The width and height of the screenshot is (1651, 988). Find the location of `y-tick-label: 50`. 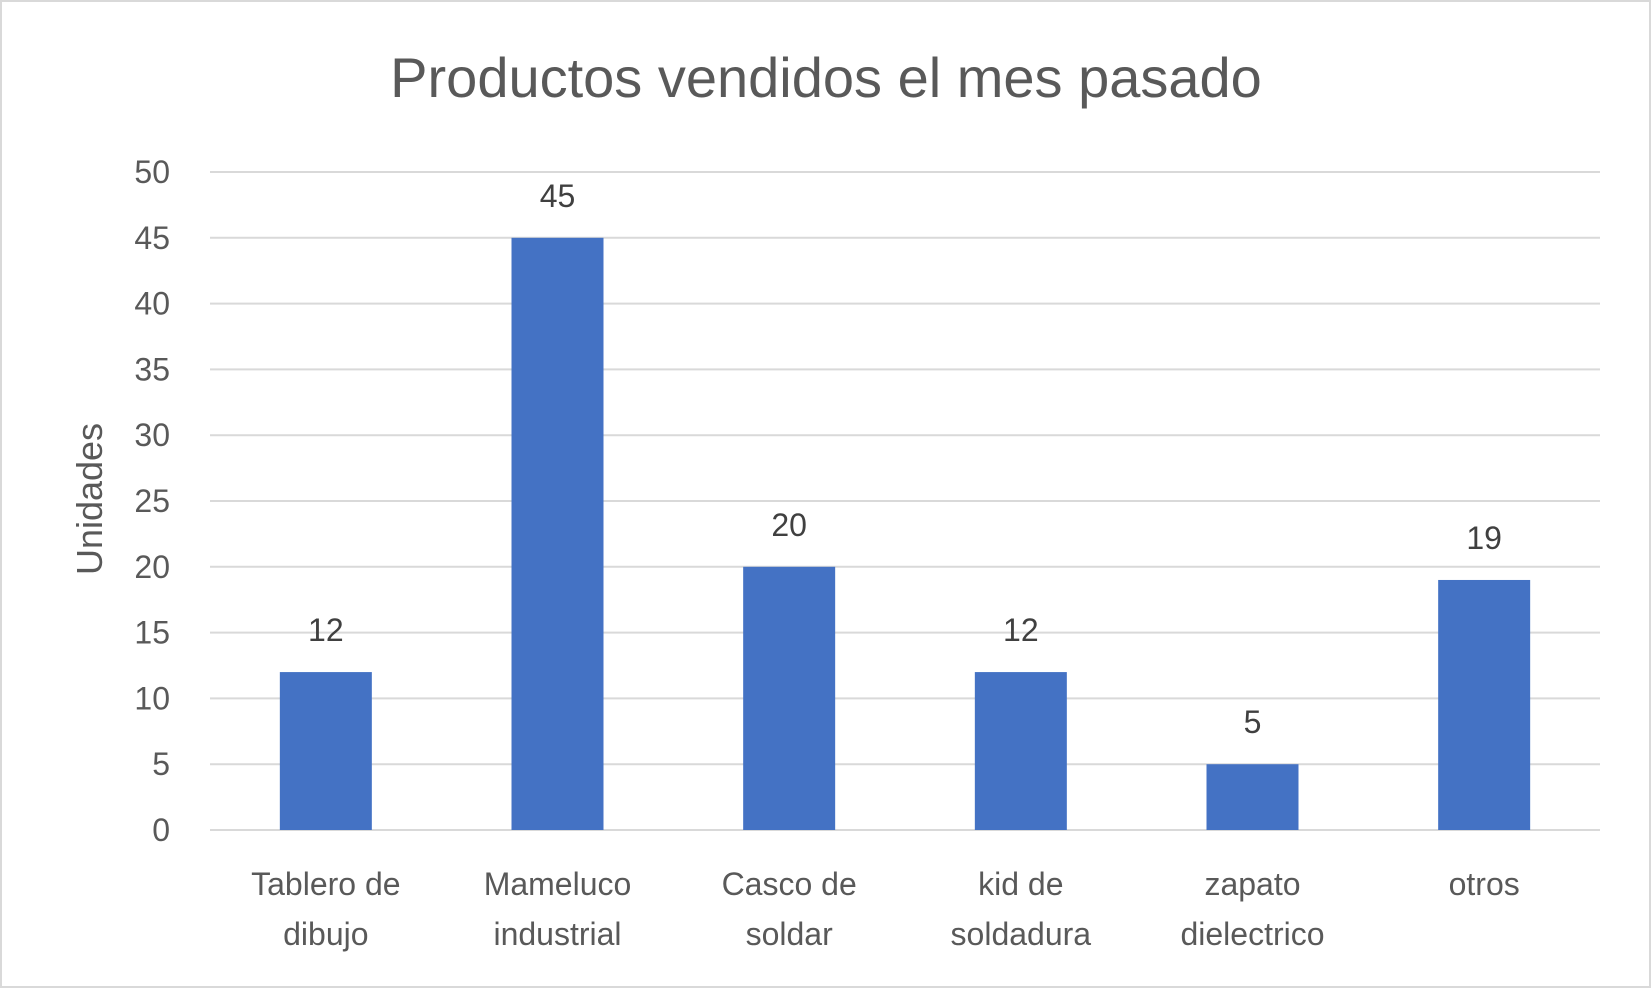

y-tick-label: 50 is located at coordinates (152, 172).